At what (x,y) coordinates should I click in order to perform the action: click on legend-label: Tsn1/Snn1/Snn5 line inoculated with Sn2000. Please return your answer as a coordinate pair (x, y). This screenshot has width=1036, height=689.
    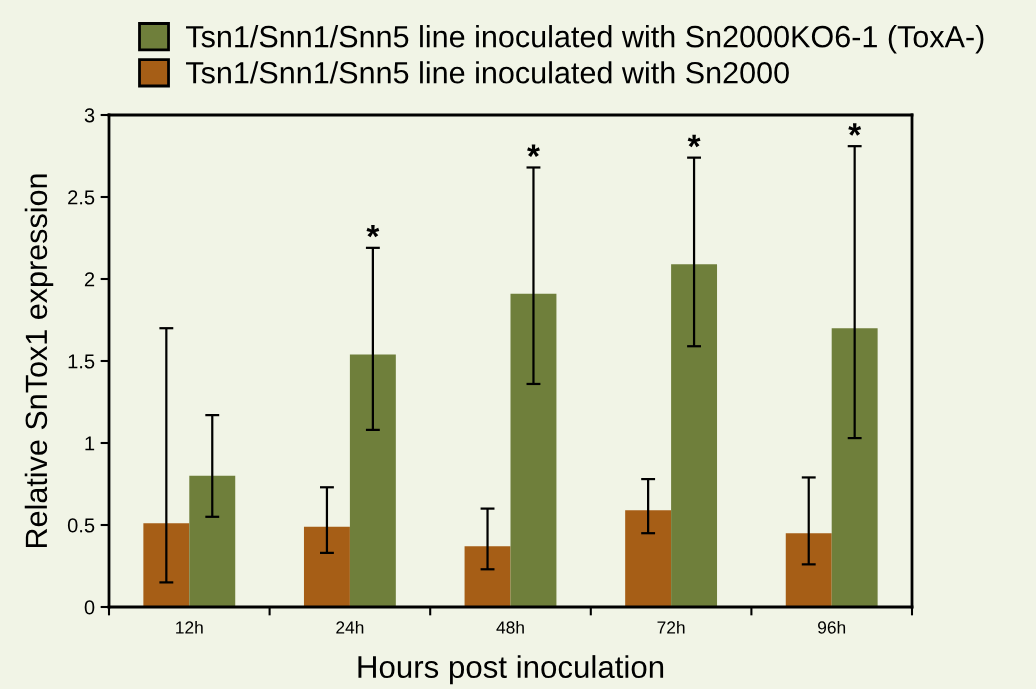
    Looking at the image, I should click on (487, 72).